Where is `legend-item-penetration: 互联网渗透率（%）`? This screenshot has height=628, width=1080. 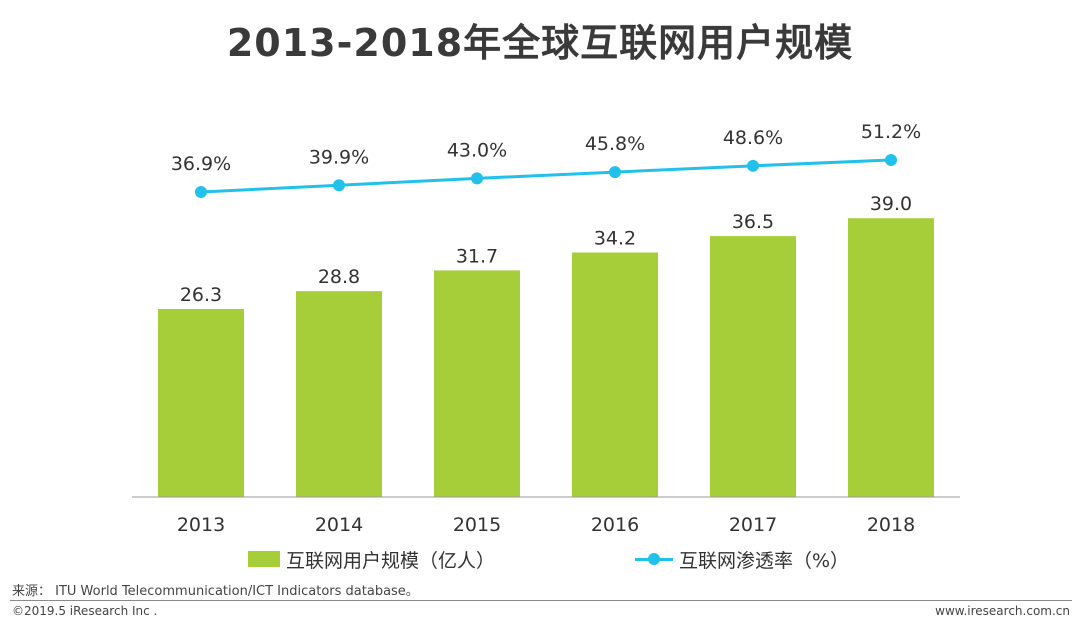 legend-item-penetration: 互联网渗透率（%） is located at coordinates (742, 559).